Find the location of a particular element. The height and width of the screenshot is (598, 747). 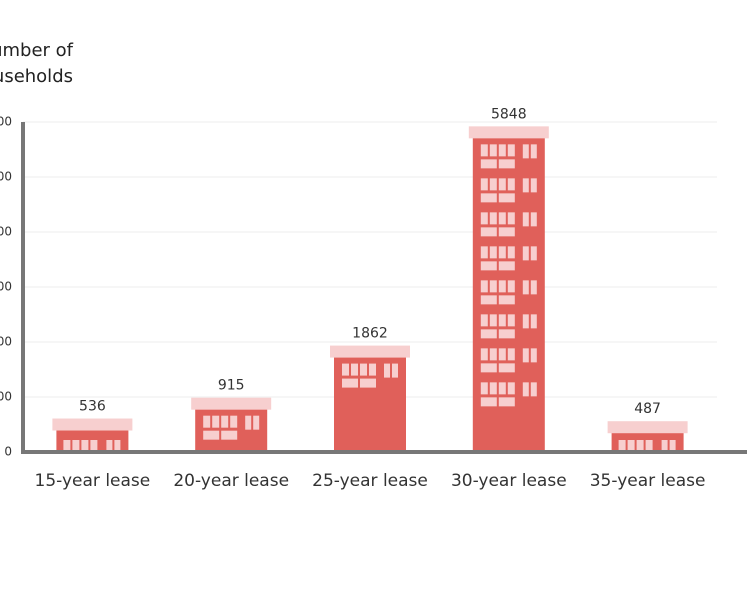

y-tick-label: 1000 is located at coordinates (6, 397).